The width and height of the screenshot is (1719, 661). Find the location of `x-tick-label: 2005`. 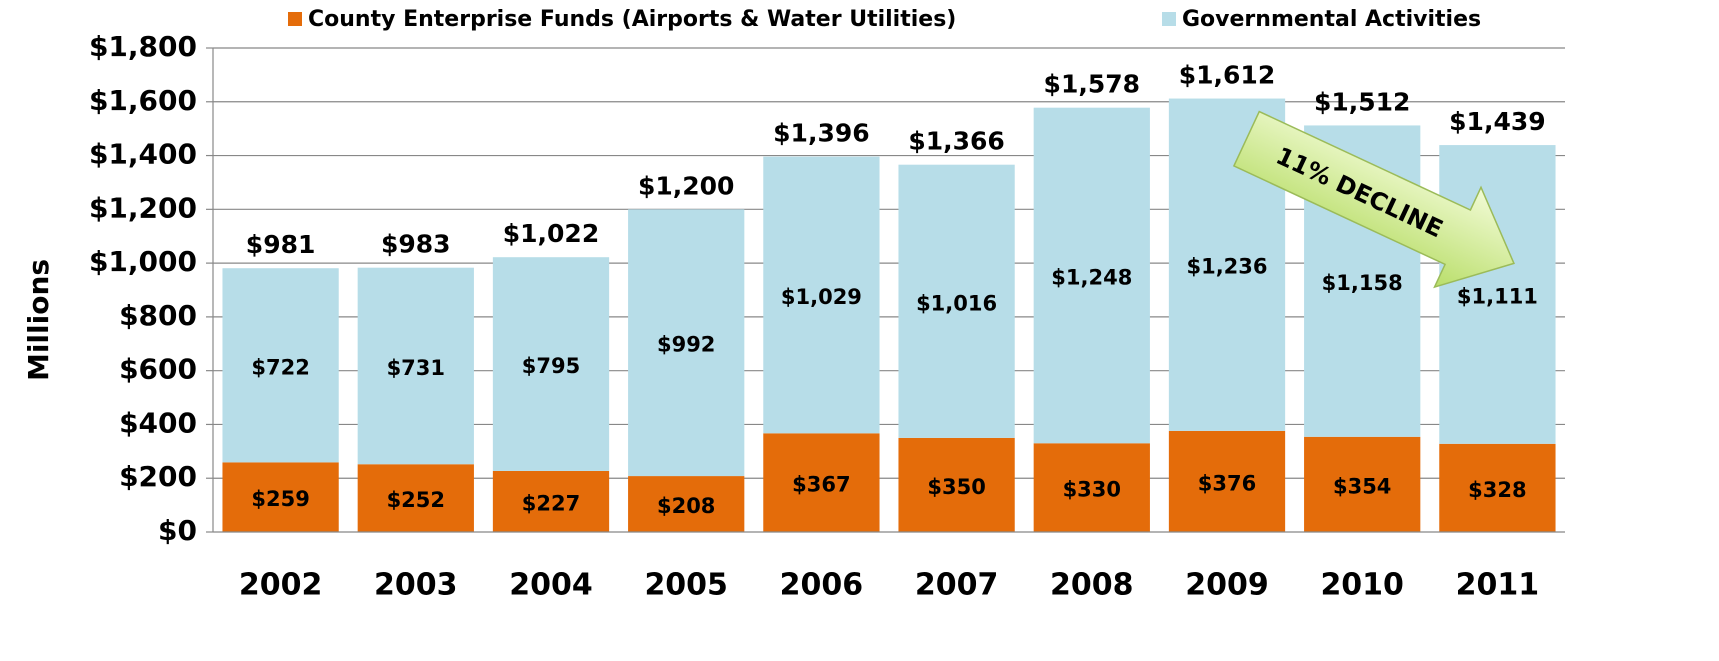

x-tick-label: 2005 is located at coordinates (686, 585).